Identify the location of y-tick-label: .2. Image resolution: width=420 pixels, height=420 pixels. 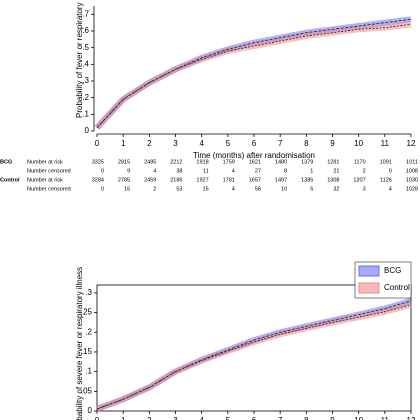
(88, 331).